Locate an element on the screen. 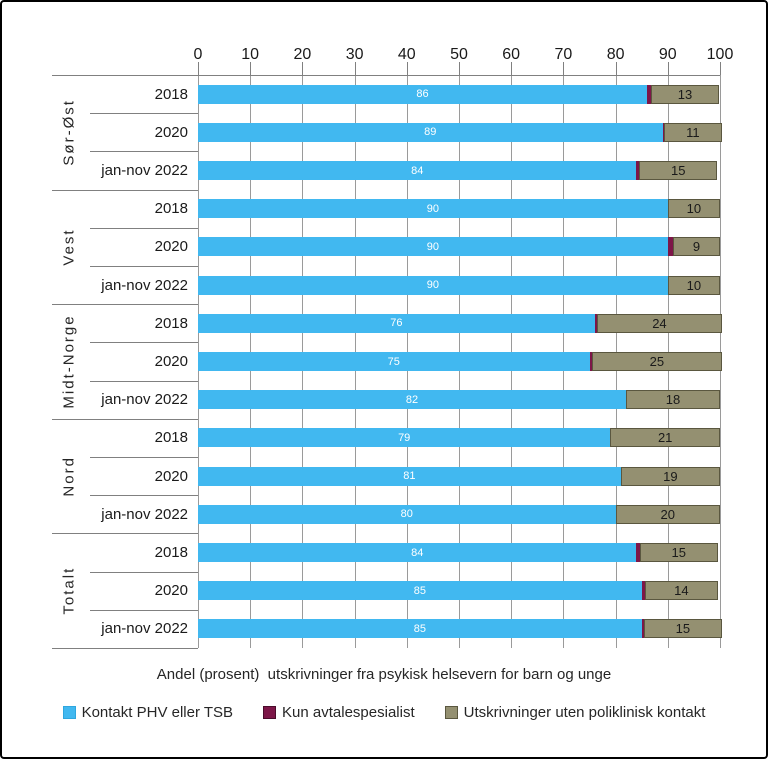 The width and height of the screenshot is (768, 759). legend-label: Utskrivninger uten poliklinisk kontakt is located at coordinates (584, 712).